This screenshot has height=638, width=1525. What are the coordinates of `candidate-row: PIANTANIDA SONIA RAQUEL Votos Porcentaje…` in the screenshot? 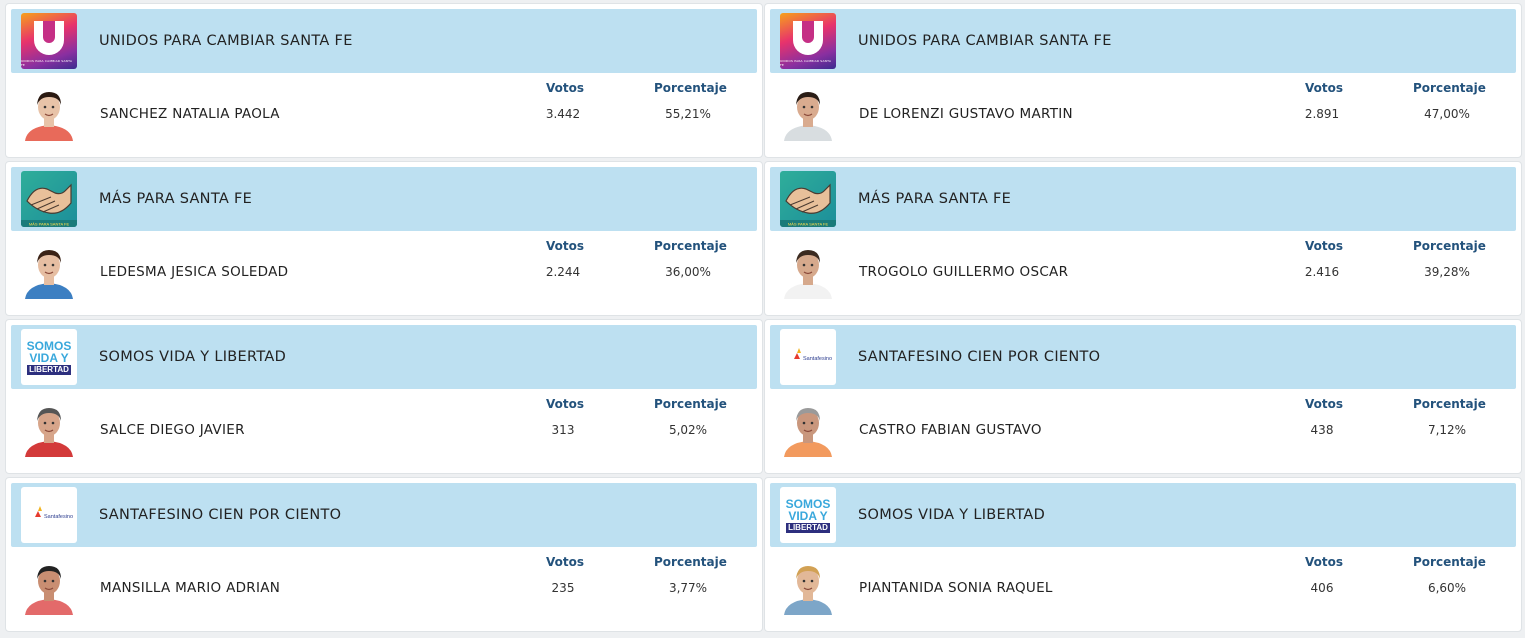 It's located at (1143, 587).